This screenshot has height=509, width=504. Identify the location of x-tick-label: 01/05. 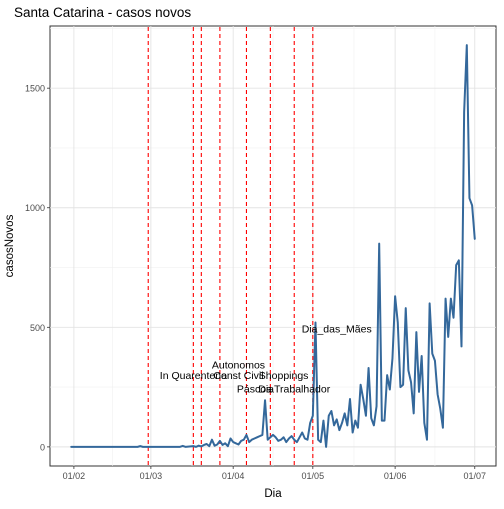
(313, 476).